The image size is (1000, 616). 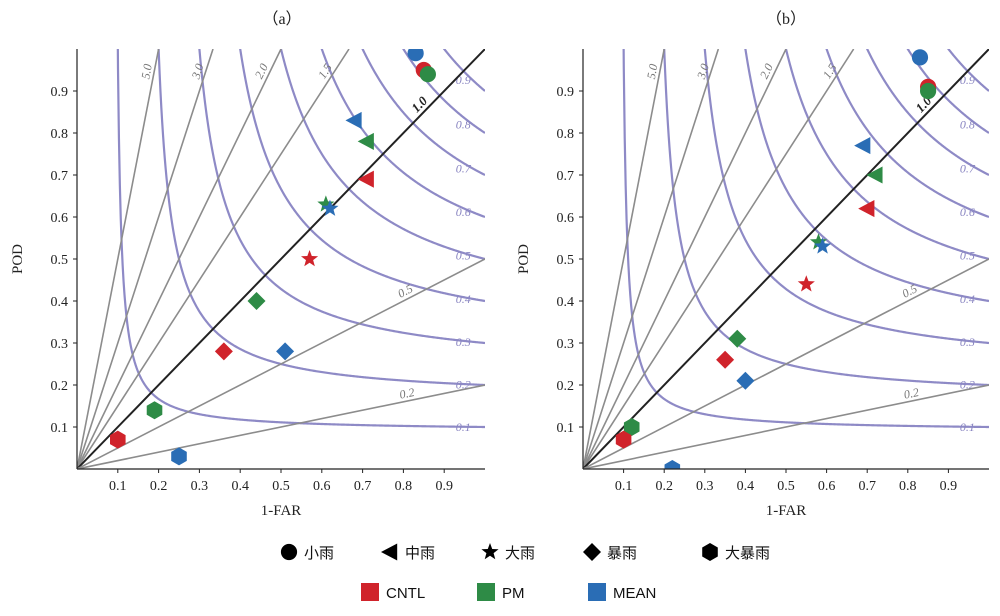 I want to click on legend-shape-label: 暴雨, so click(x=622, y=553).